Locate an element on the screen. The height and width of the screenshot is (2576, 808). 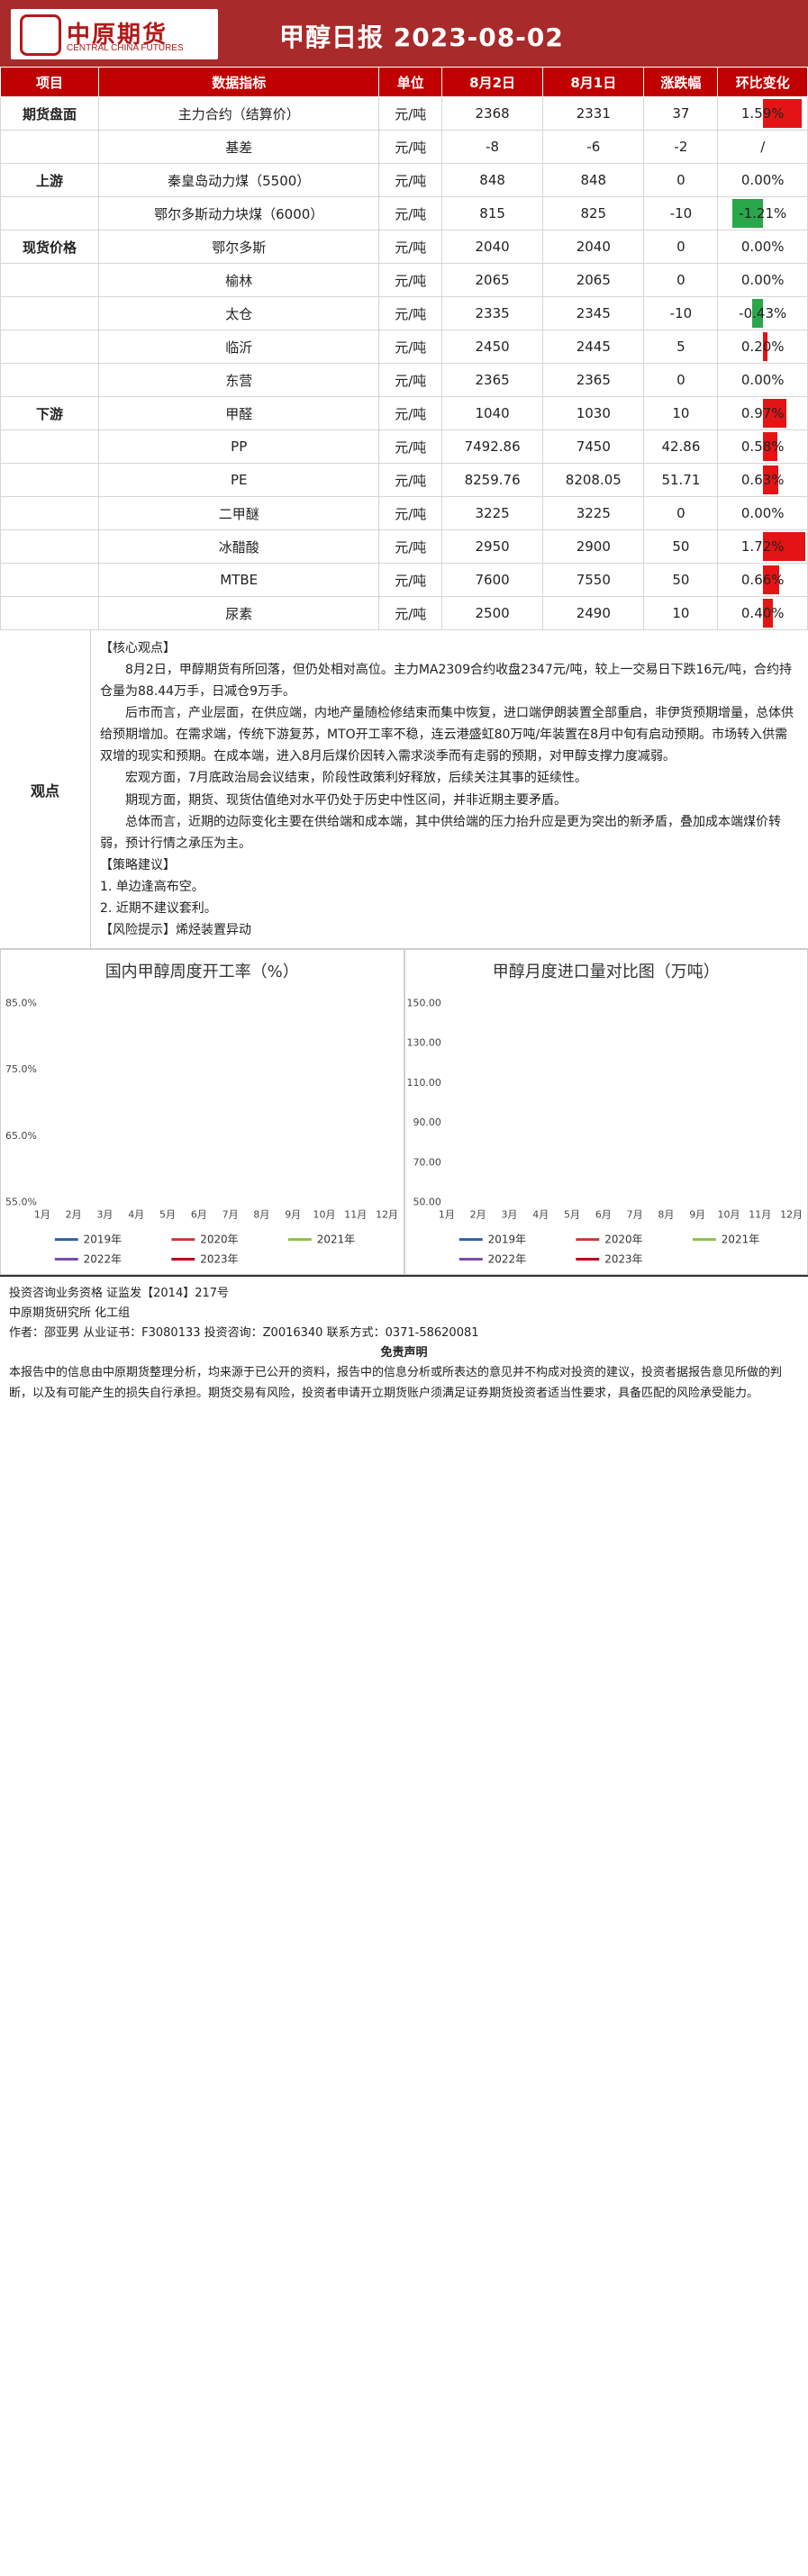
change-cell: 10 is located at coordinates (681, 413).